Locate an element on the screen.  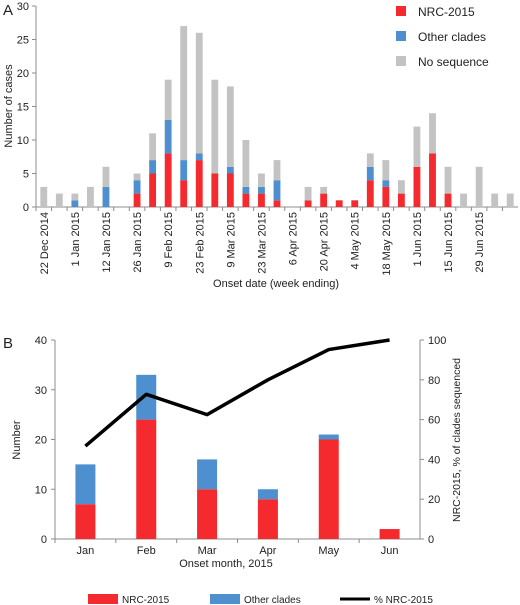
panel-b-y2-tick-label: 100 is located at coordinates (437, 341).